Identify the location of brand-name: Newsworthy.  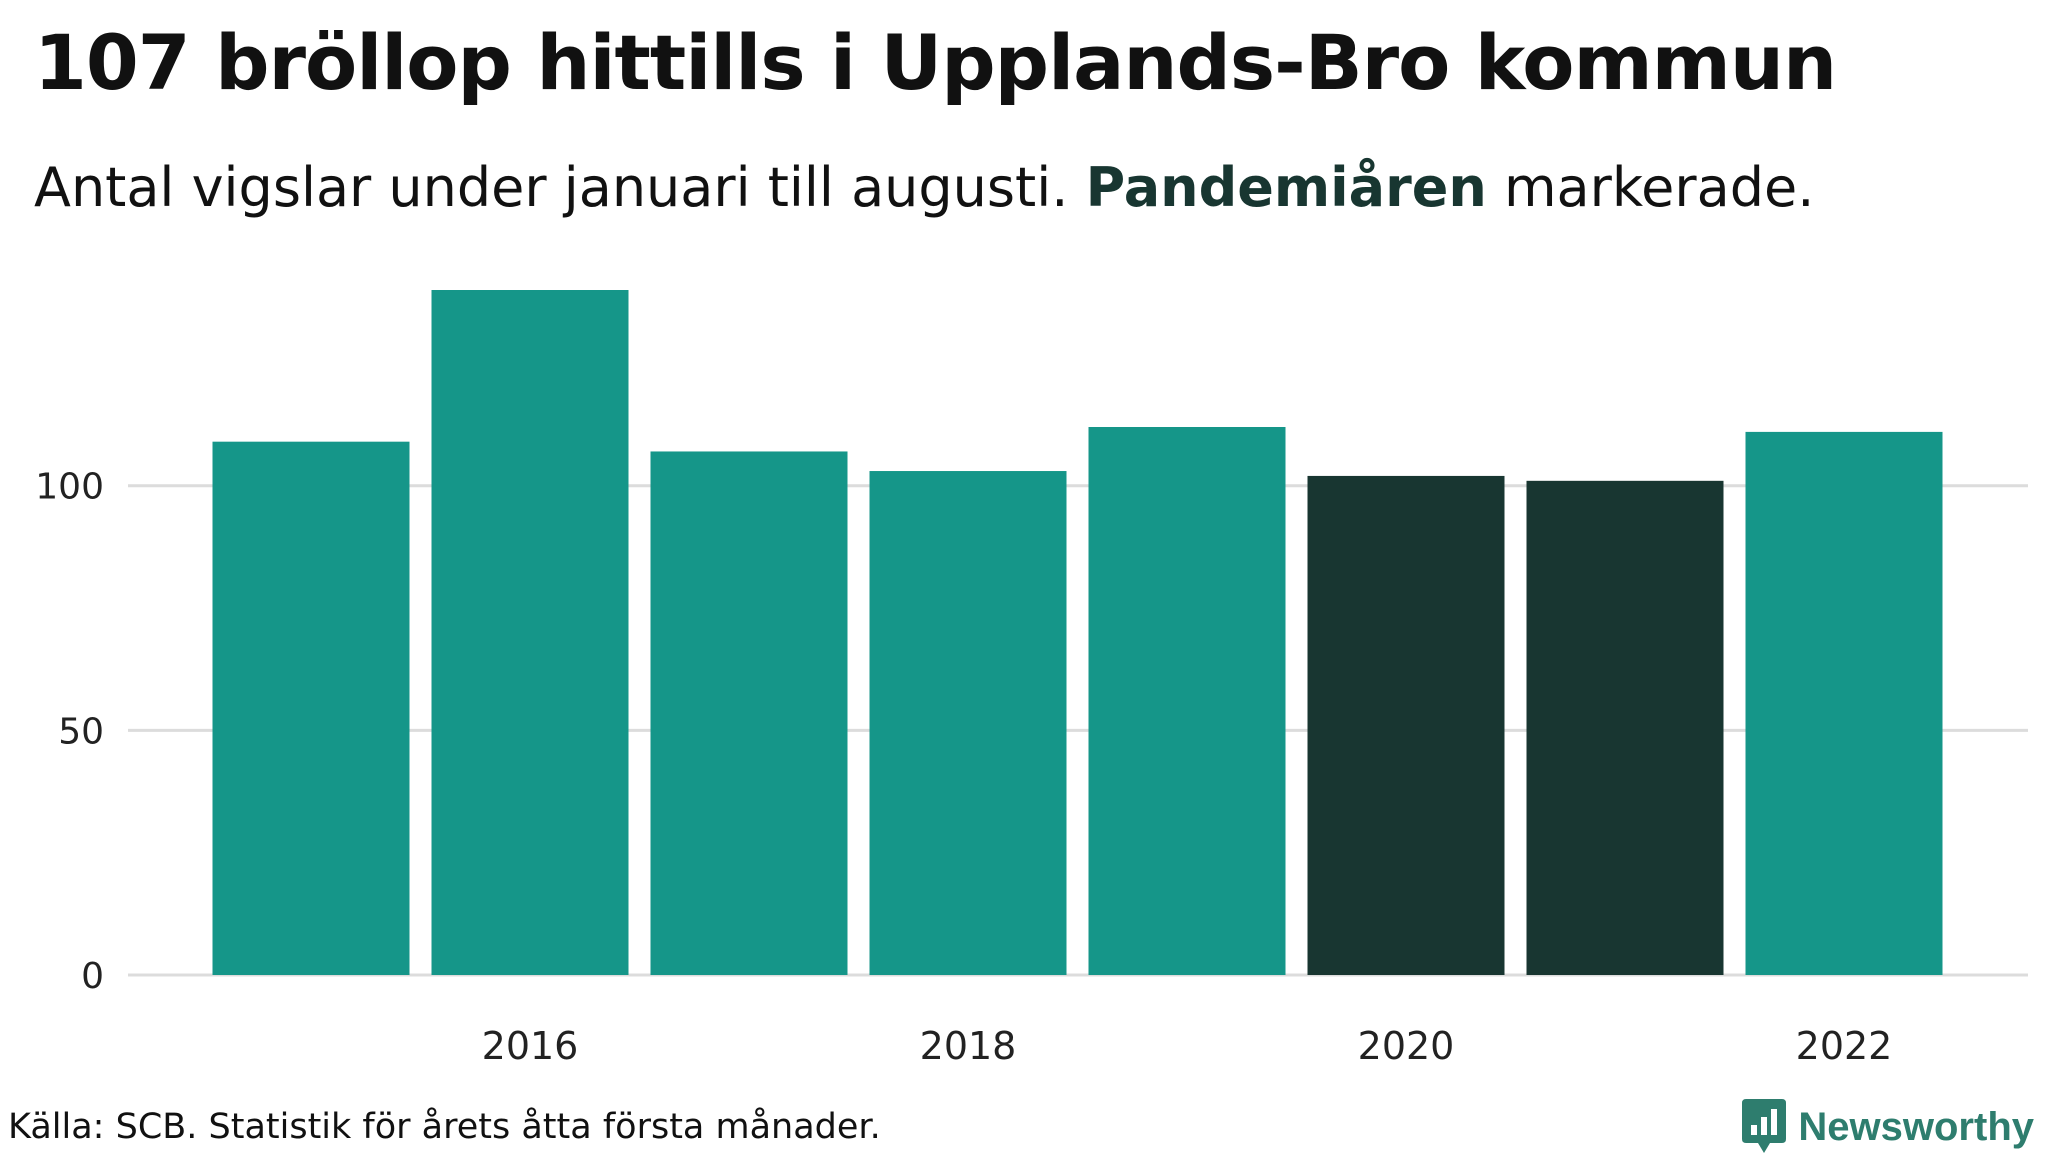
(1916, 1126).